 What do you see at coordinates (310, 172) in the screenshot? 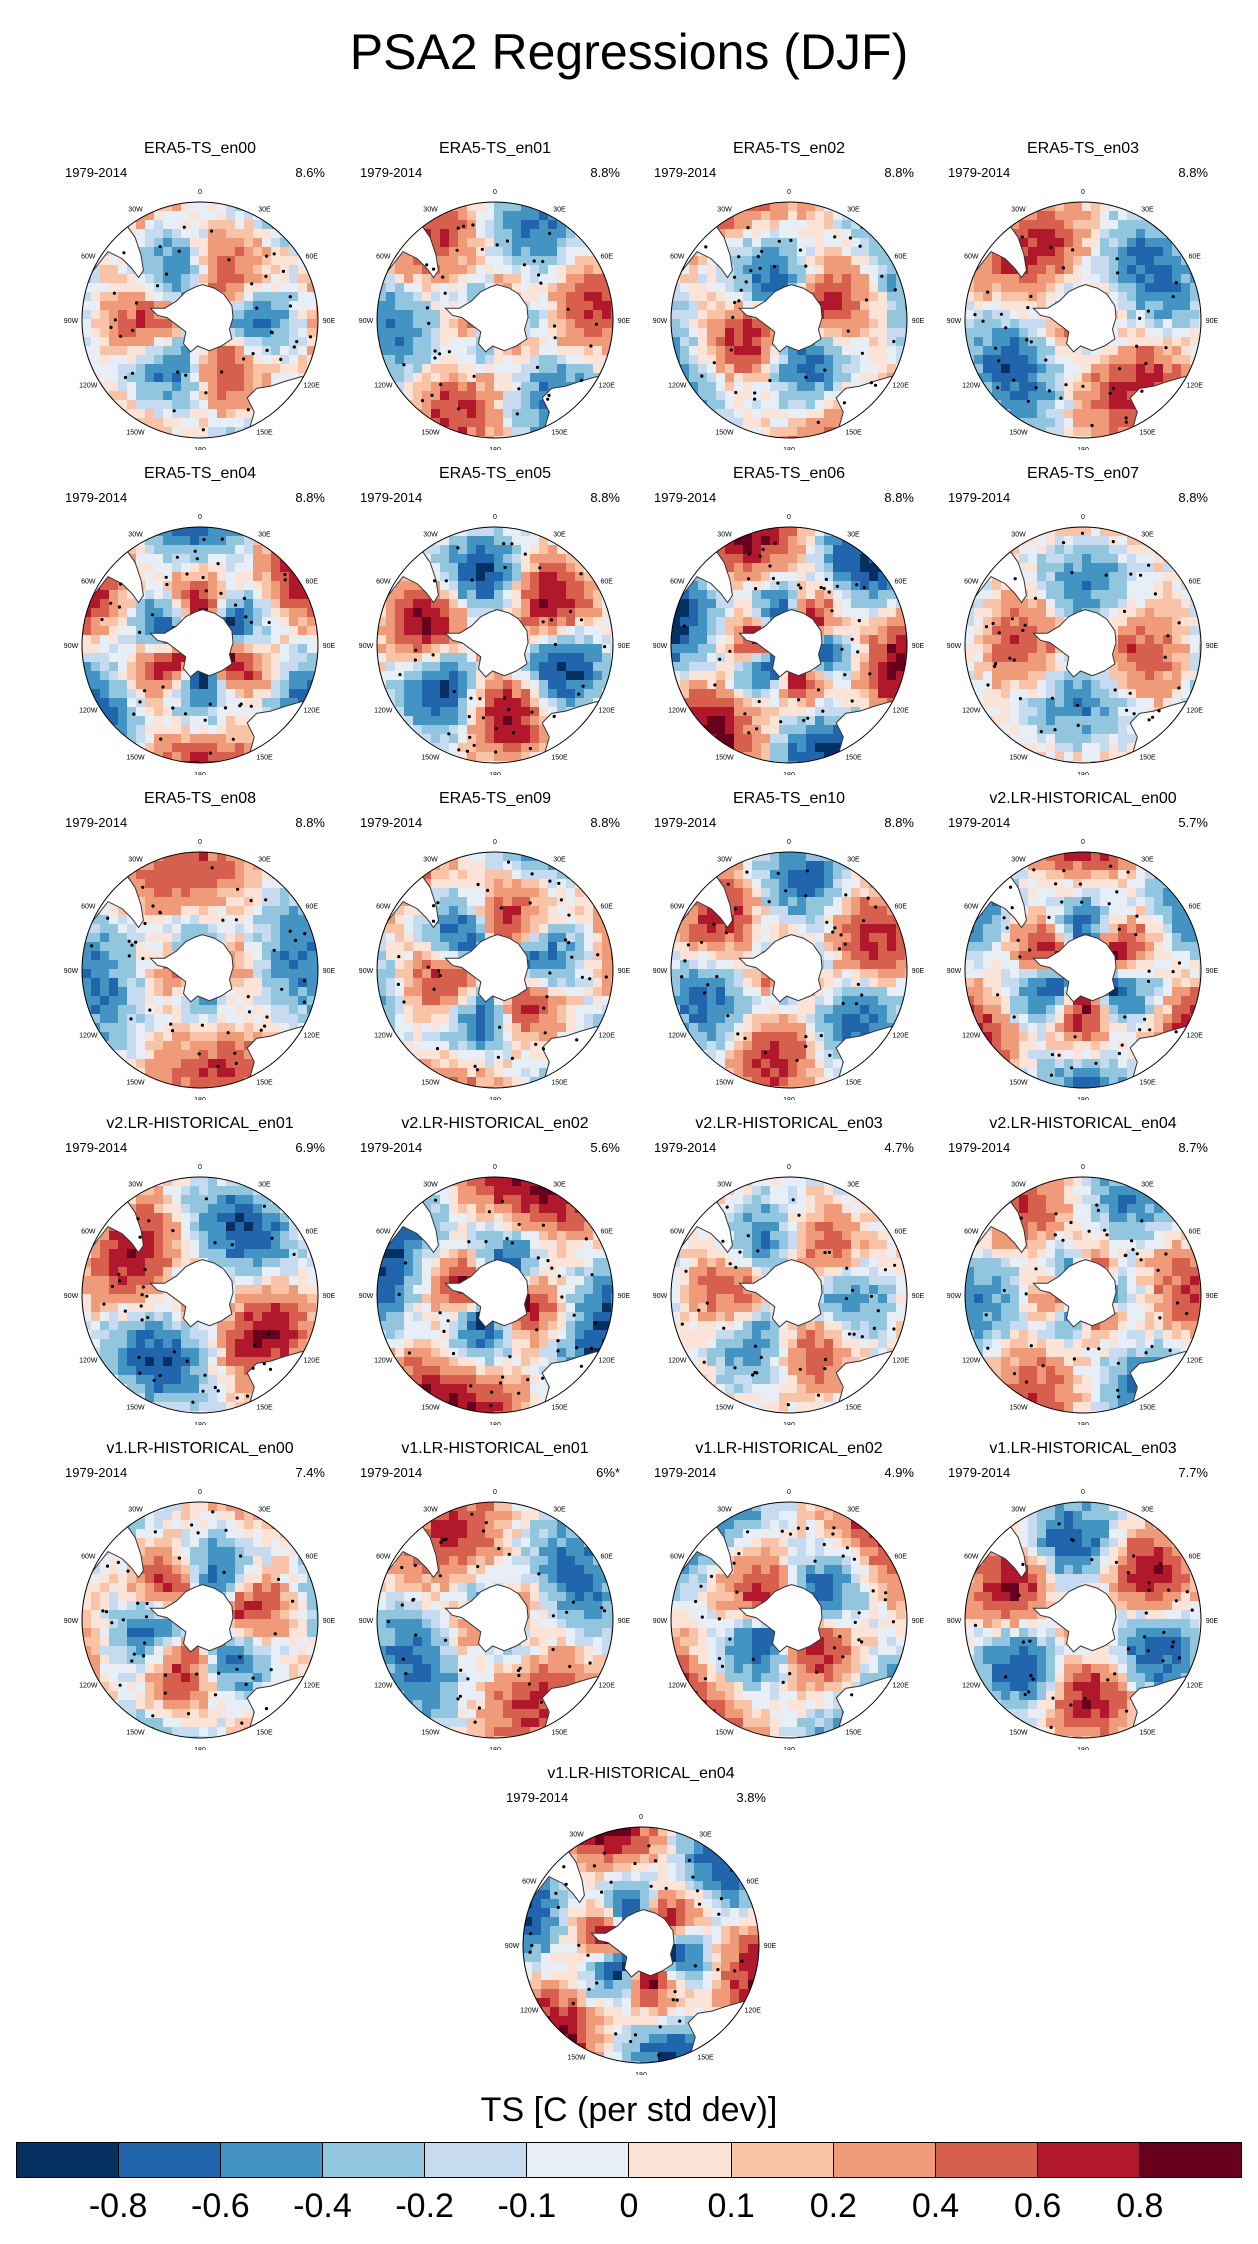
I see `panel-variance: 8.6%` at bounding box center [310, 172].